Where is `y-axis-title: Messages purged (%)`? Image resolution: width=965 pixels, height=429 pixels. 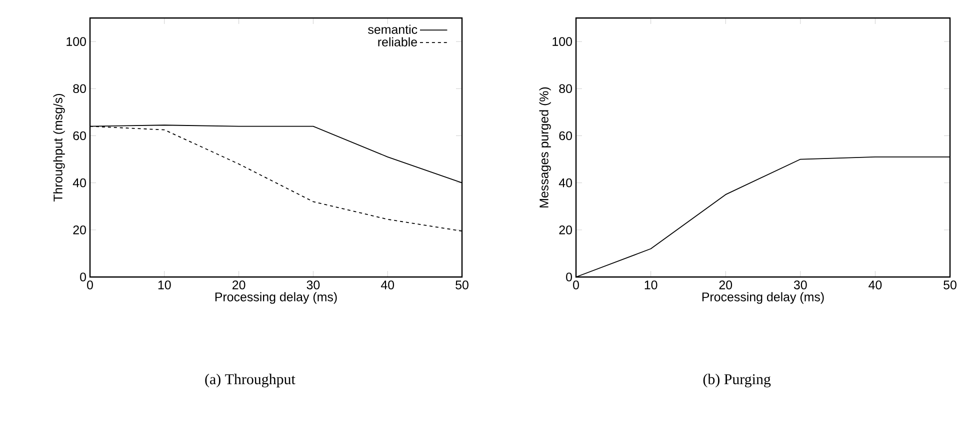
y-axis-title: Messages purged (%) is located at coordinates (545, 147).